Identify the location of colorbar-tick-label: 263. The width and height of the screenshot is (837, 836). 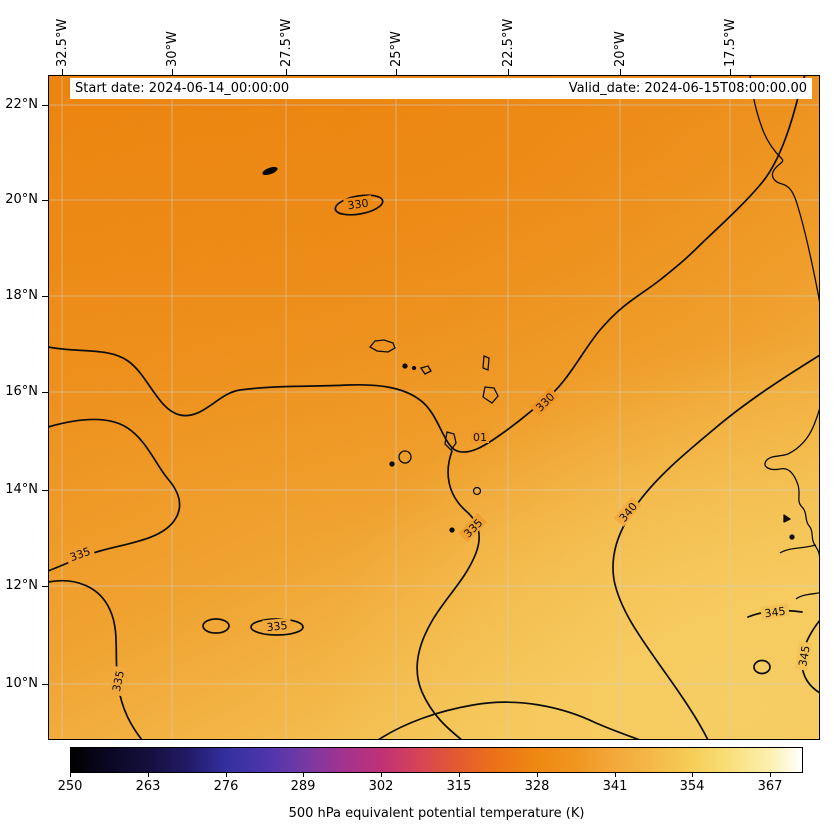
(148, 786).